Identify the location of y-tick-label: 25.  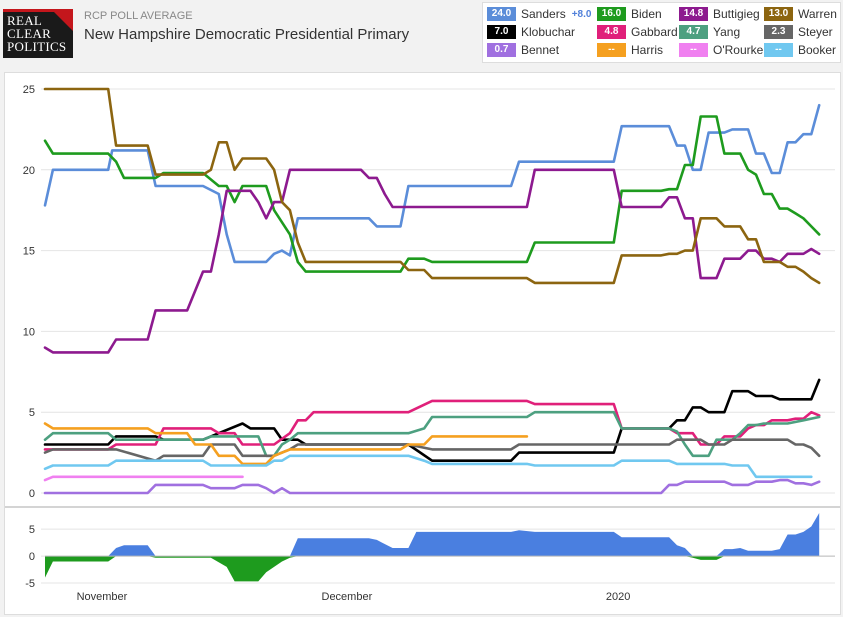
(29, 90).